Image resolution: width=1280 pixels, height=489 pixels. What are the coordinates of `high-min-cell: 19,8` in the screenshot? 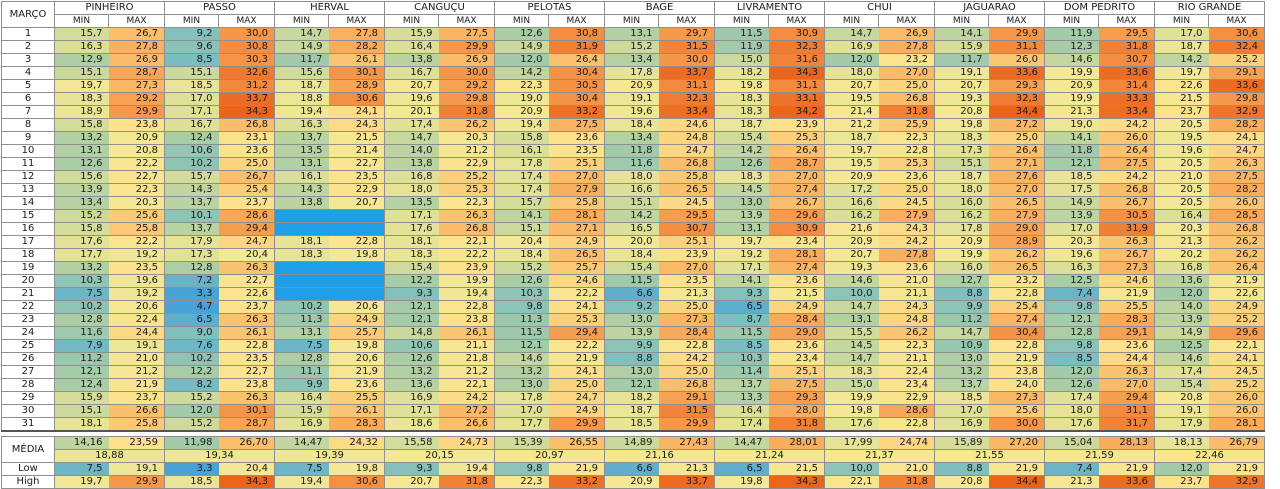 It's located at (741, 482).